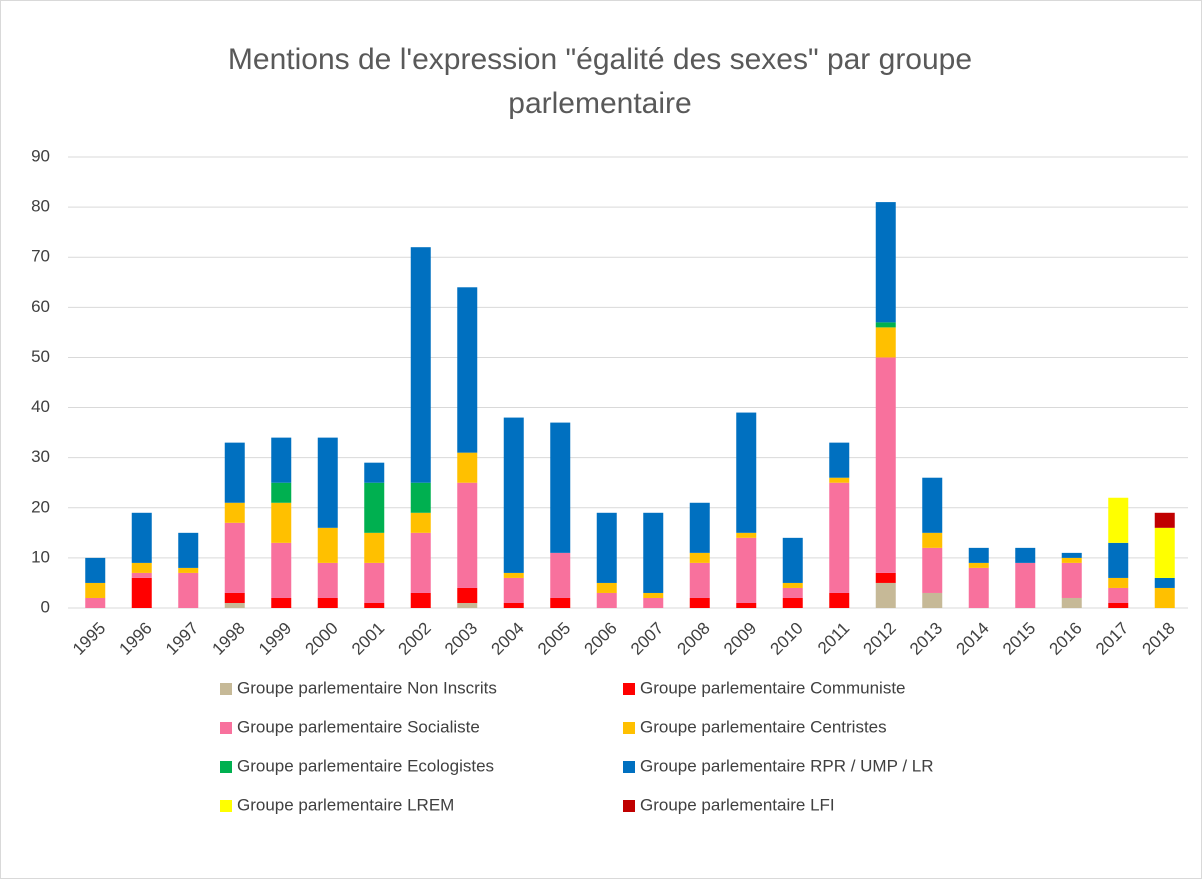 Image resolution: width=1202 pixels, height=879 pixels. What do you see at coordinates (1066, 639) in the screenshot?
I see `x-tick-label: 2016` at bounding box center [1066, 639].